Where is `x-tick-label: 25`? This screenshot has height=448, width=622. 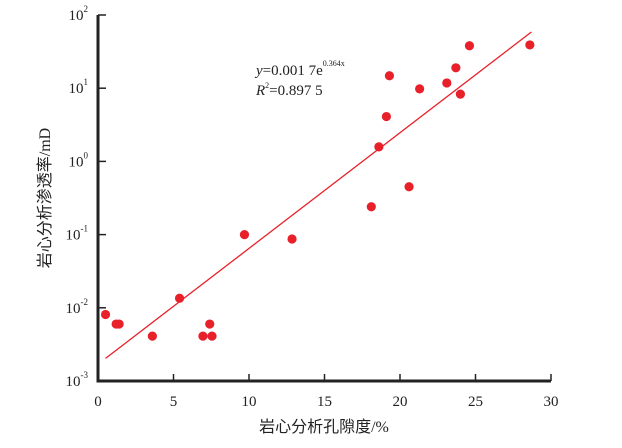 x-tick-label: 25 is located at coordinates (475, 402).